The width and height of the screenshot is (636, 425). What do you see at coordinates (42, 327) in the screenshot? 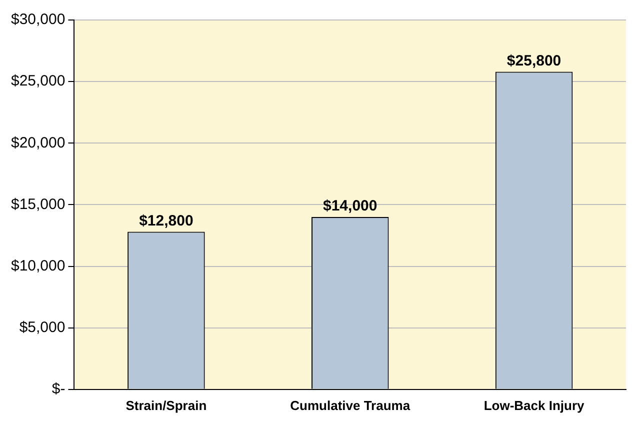
I see `y-tick-label: $5,000` at bounding box center [42, 327].